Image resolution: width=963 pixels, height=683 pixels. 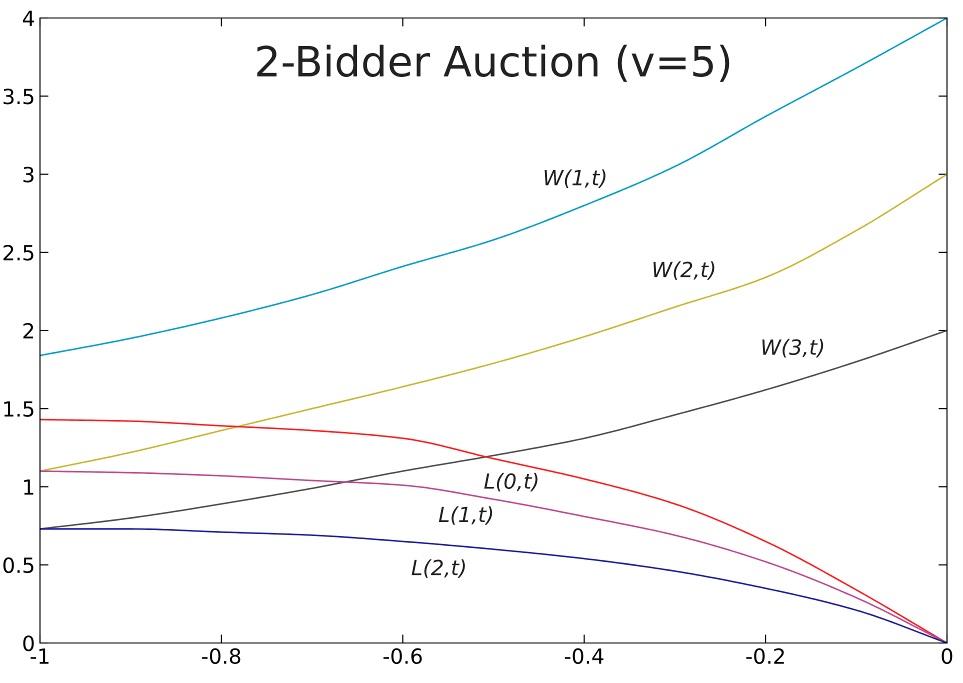 What do you see at coordinates (402, 656) in the screenshot?
I see `x-tick-label: -0.6` at bounding box center [402, 656].